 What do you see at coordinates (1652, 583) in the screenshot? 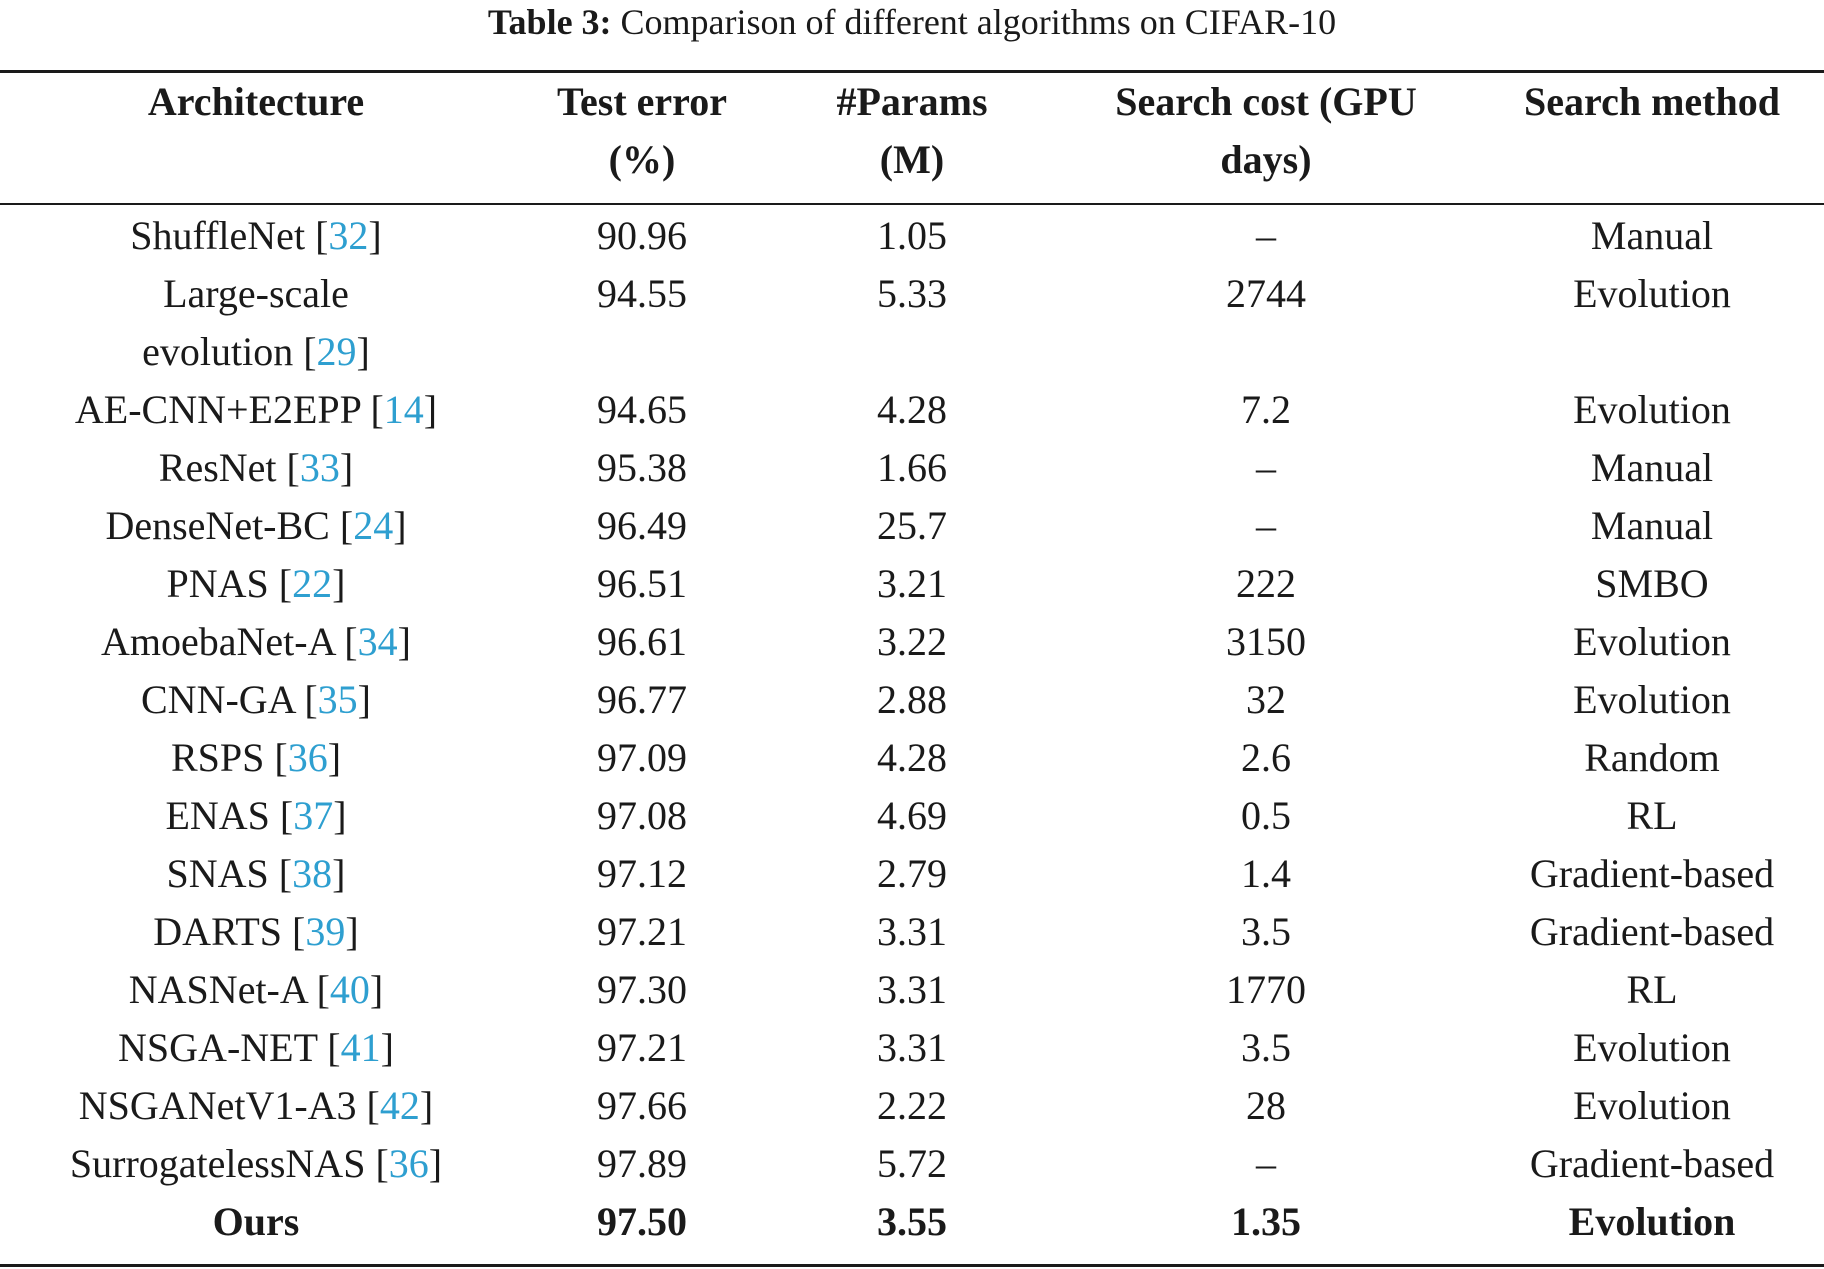
I see `search-method-cell: SMBO` at bounding box center [1652, 583].